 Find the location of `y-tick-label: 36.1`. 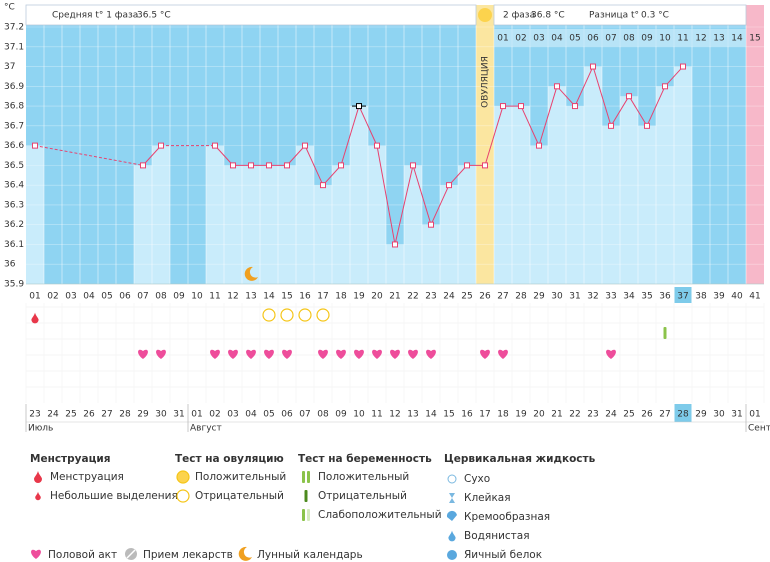

y-tick-label: 36.1 is located at coordinates (14, 245).